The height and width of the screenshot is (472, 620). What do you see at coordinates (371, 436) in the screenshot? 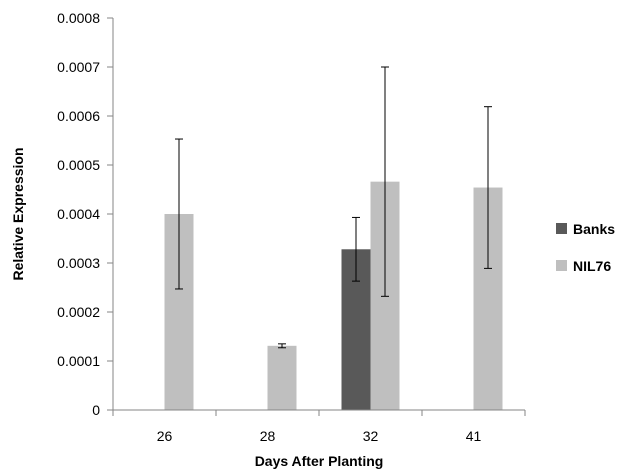
I see `x-tick-label: 32` at bounding box center [371, 436].